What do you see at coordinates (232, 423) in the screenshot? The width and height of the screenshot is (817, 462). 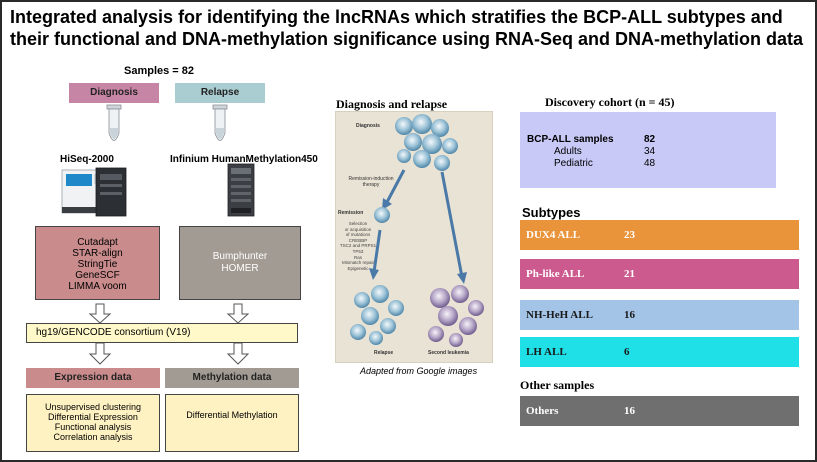 I see `methylation-steps-box: Differential Methylation` at bounding box center [232, 423].